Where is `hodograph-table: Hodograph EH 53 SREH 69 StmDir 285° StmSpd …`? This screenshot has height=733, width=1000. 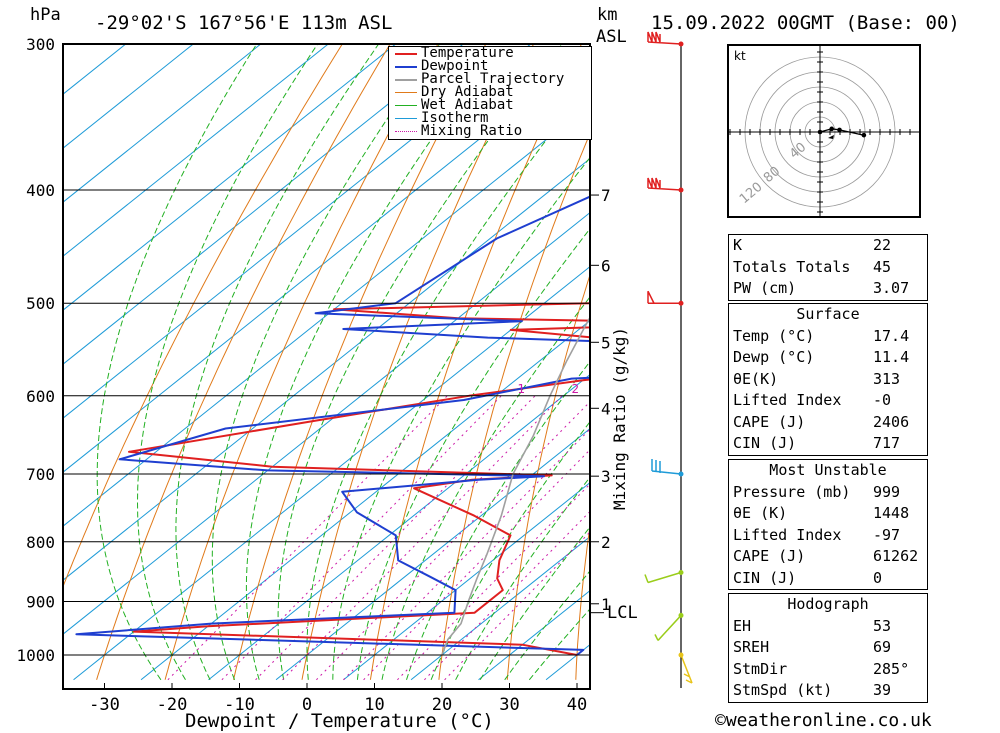
hodograph-table: Hodograph EH 53 SREH 69 StmDir 285° StmSpd … is located at coordinates (828, 648).